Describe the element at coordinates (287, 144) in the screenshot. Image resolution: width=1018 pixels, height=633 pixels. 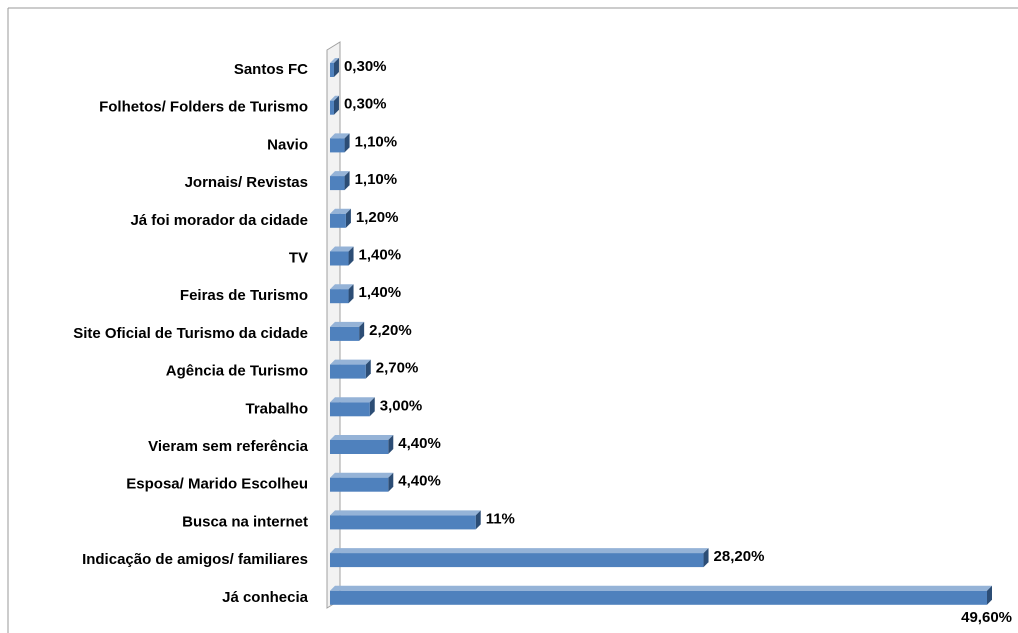
I see `category-label: Navio` at that location.